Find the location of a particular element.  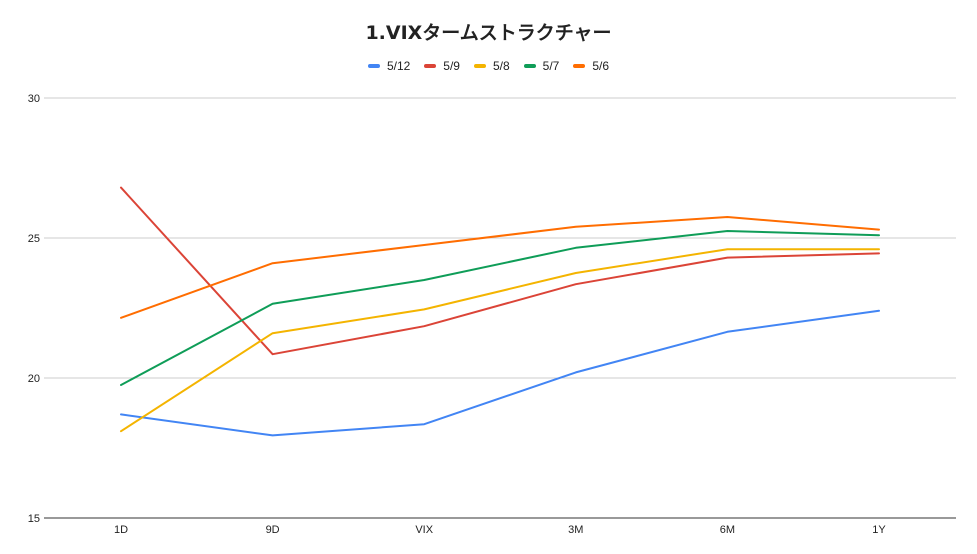

x-tick-label: VIX is located at coordinates (424, 530).